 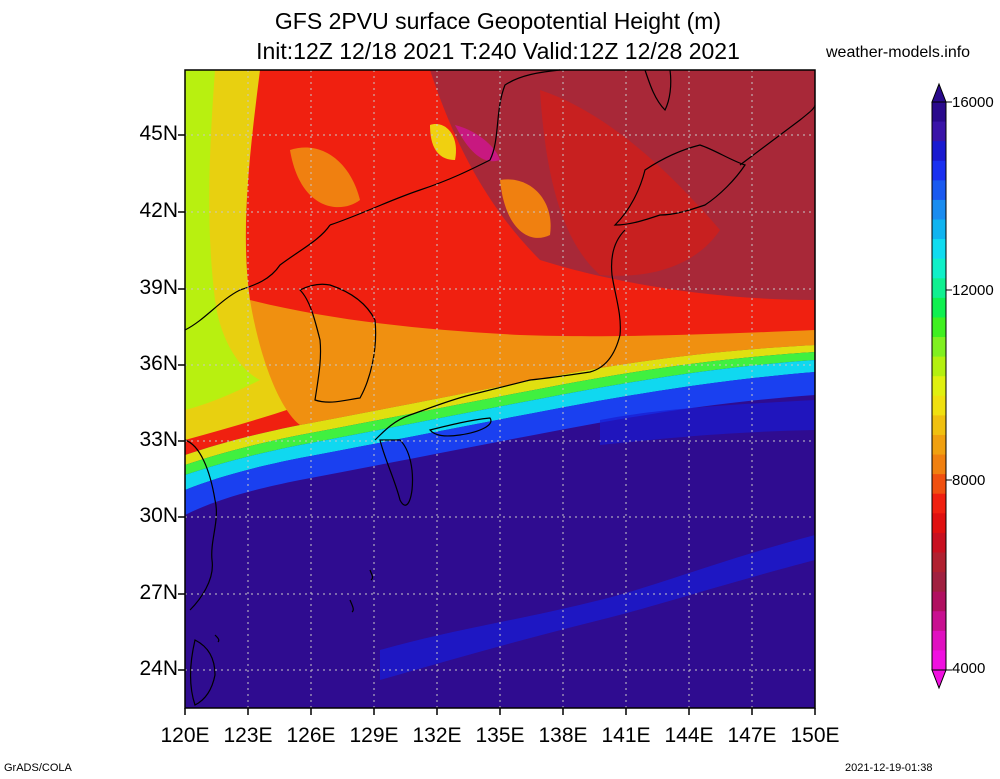 What do you see at coordinates (973, 290) in the screenshot?
I see `colorbar-label-12000: 12000` at bounding box center [973, 290].